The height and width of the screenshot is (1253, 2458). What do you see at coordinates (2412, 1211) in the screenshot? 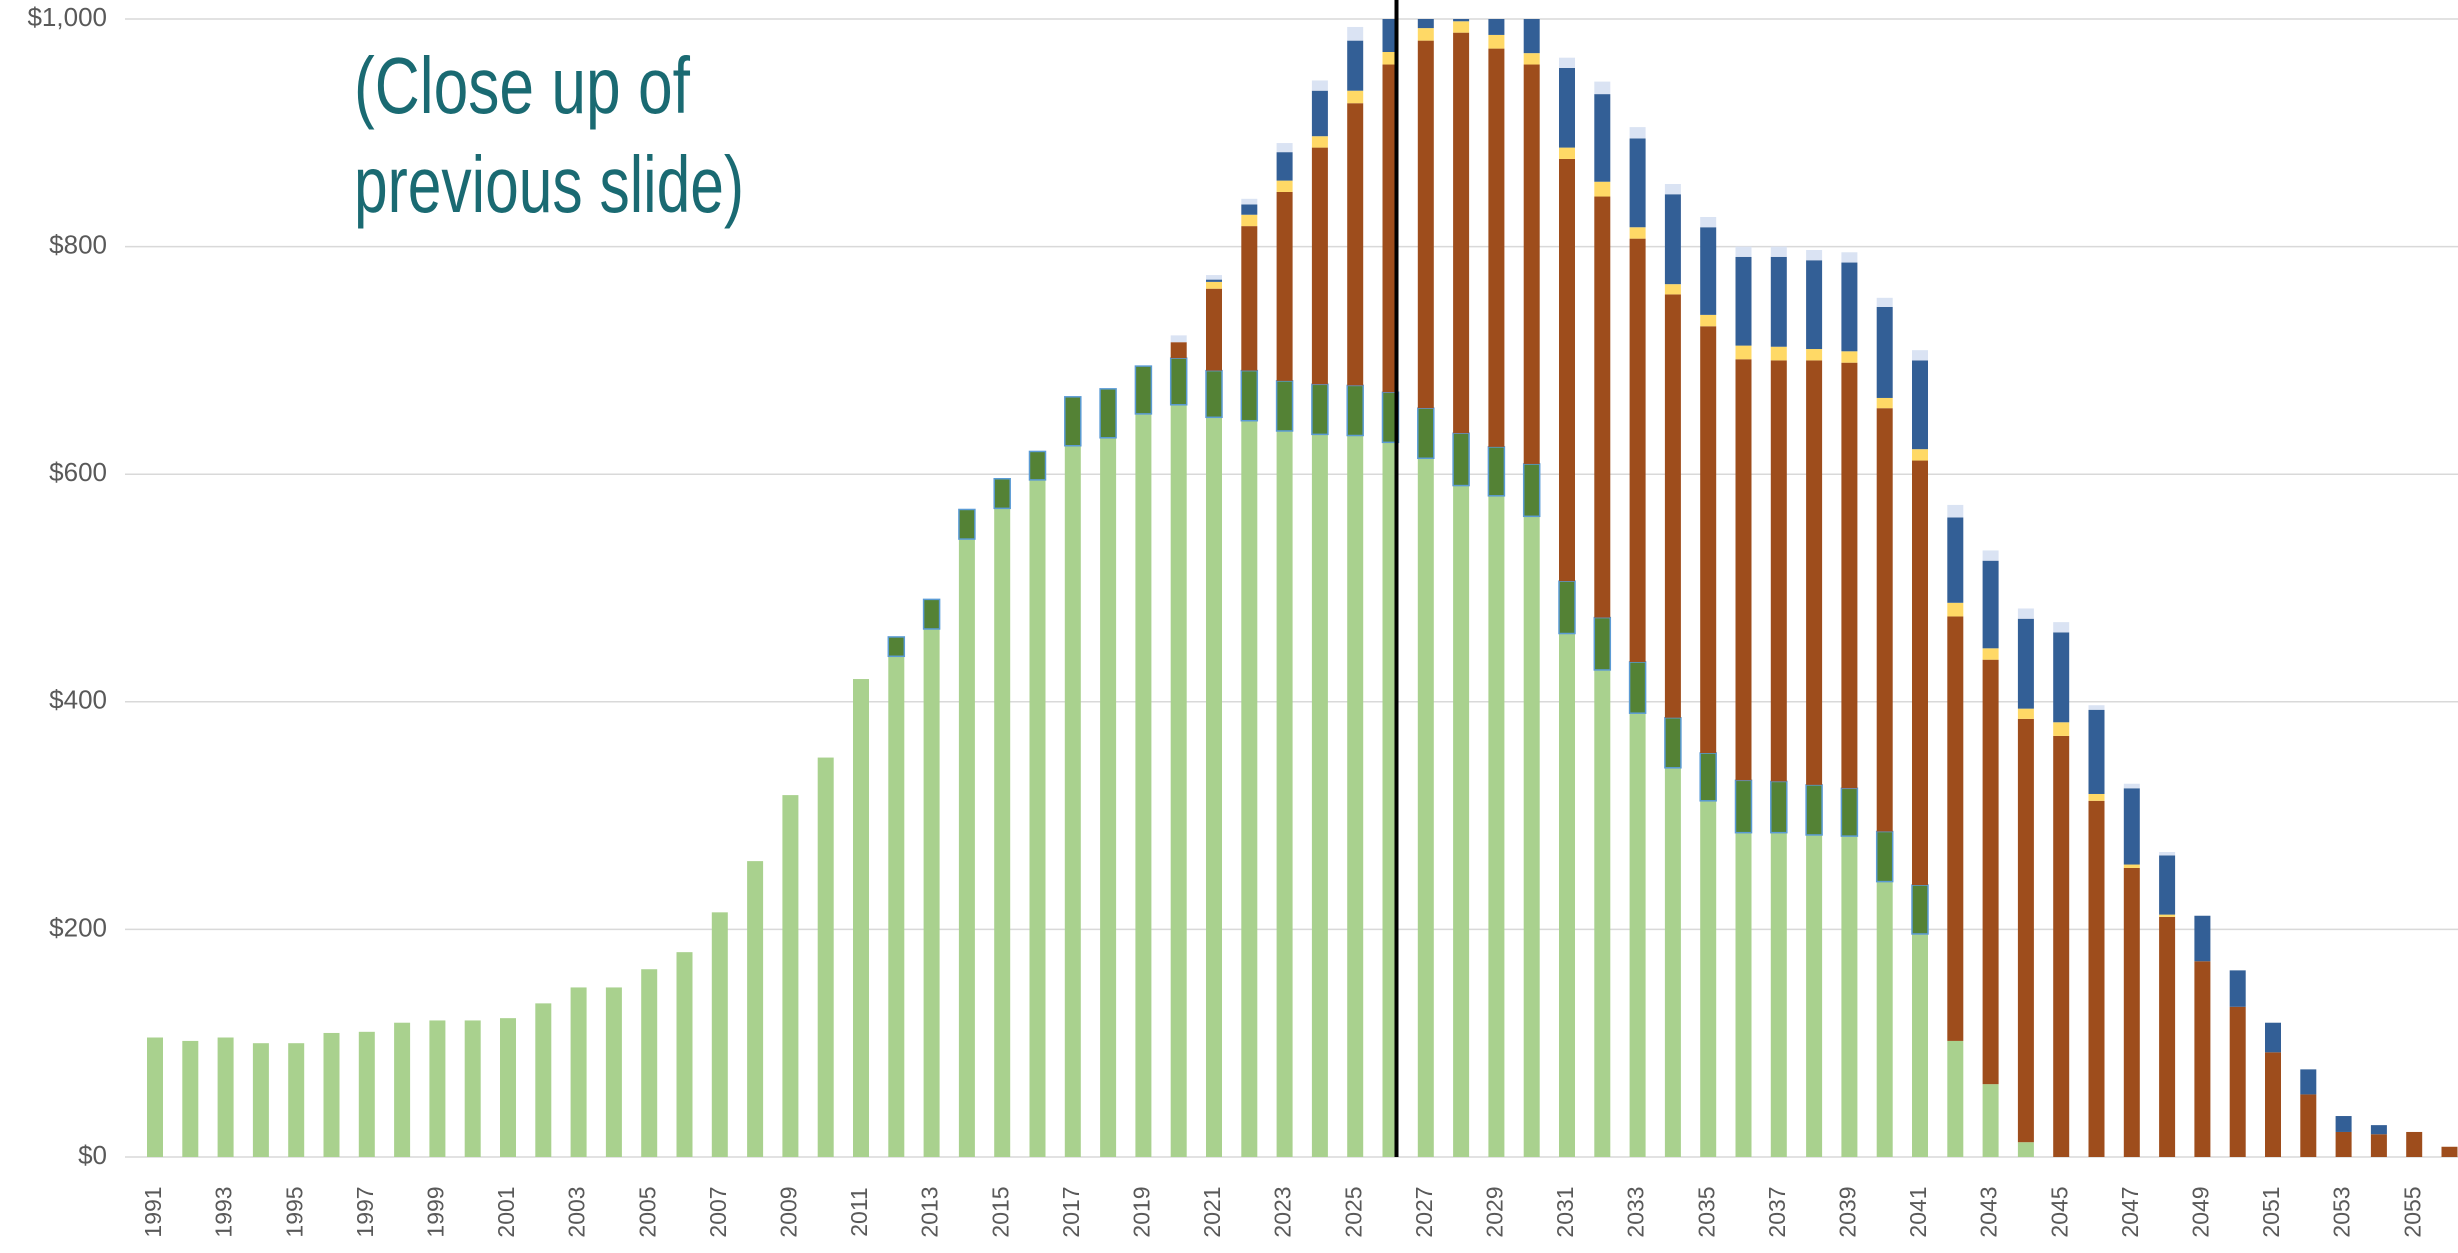
I see `x-tick-label: 2055` at bounding box center [2412, 1211].